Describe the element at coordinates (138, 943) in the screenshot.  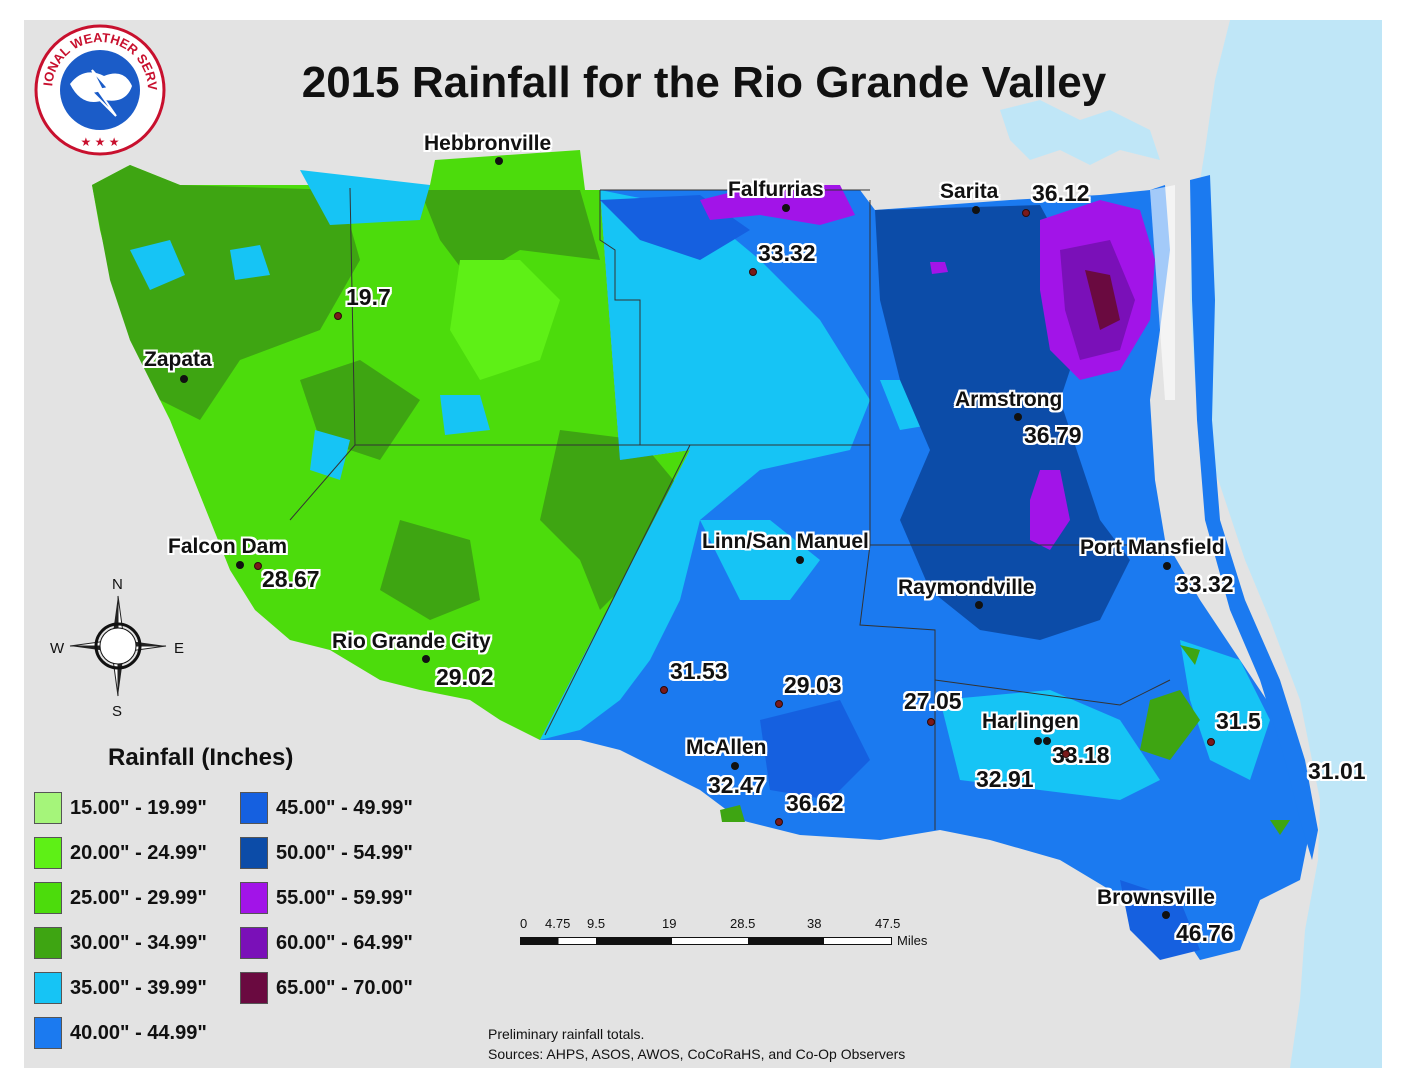
I see `legend-label: 30.00" - 34.99"` at that location.